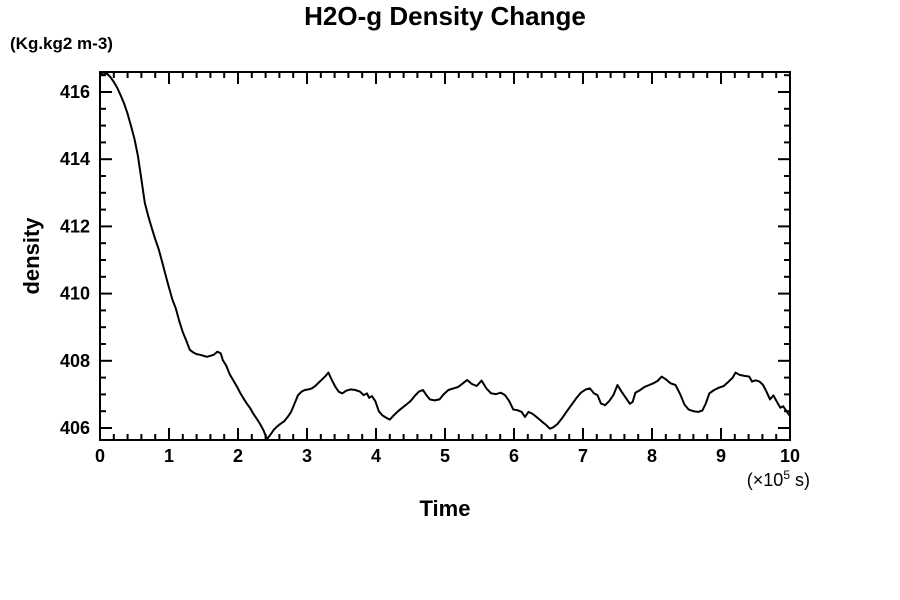 The width and height of the screenshot is (900, 600). I want to click on x-tick-label: 2, so click(238, 456).